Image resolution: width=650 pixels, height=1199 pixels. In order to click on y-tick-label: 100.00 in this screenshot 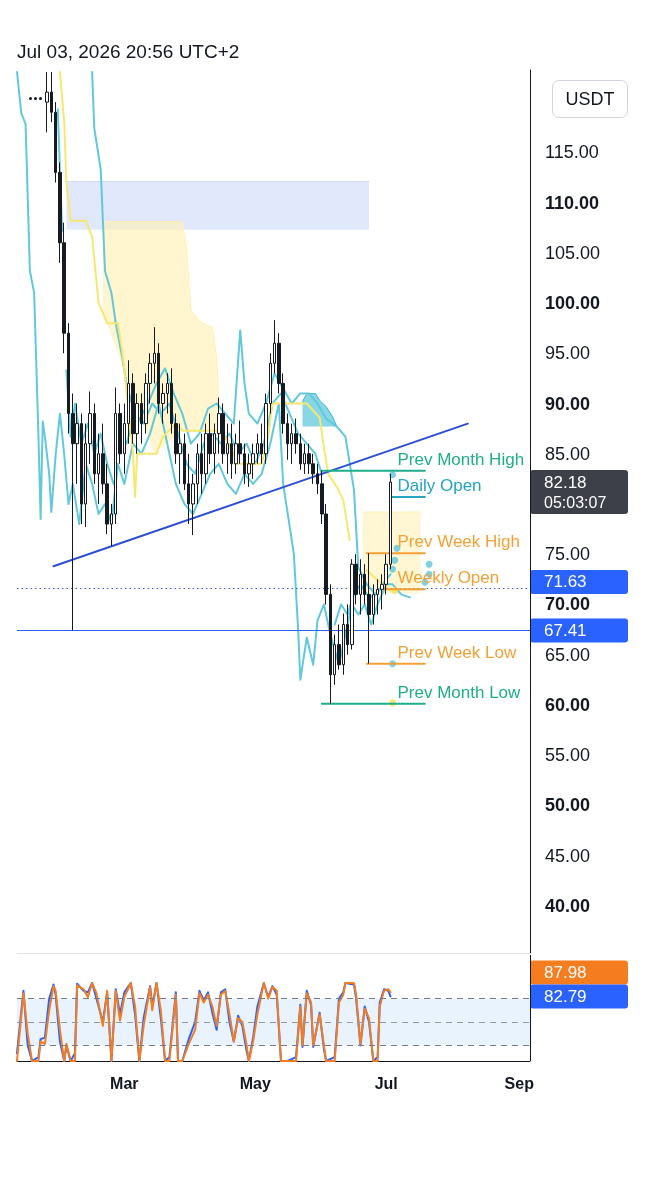, I will do `click(573, 303)`.